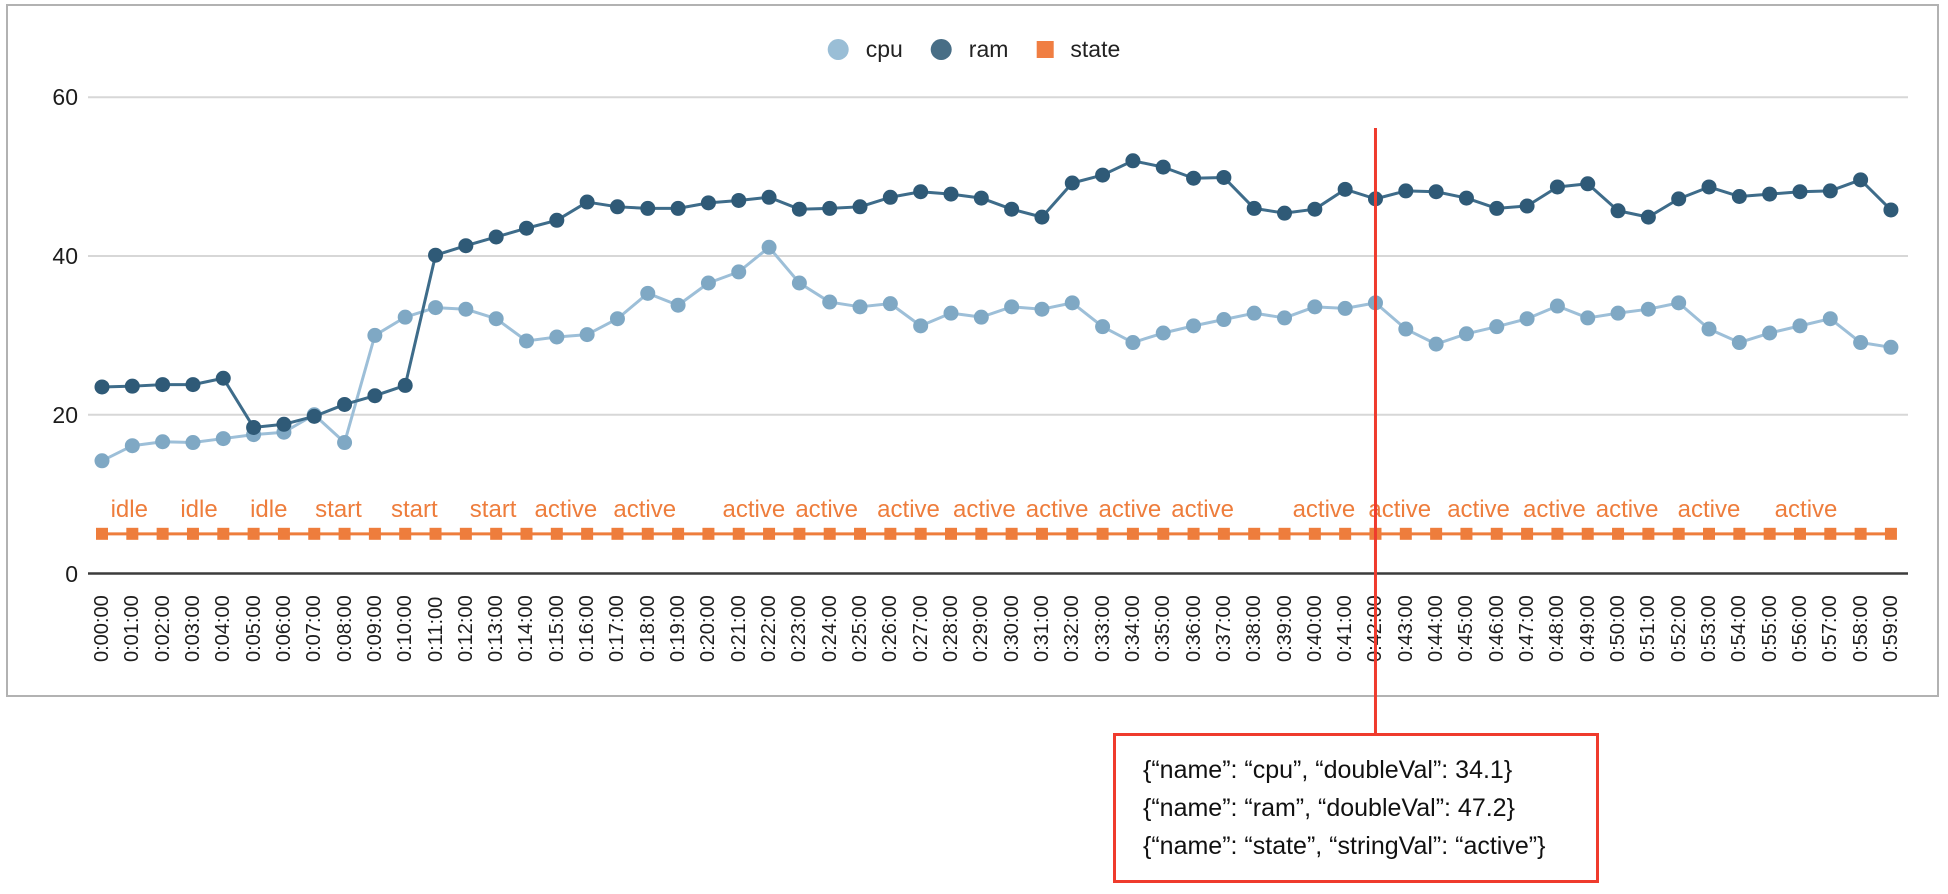 This screenshot has height=894, width=1948. What do you see at coordinates (1223, 628) in the screenshot?
I see `x-tick-label: 0:37:00` at bounding box center [1223, 628].